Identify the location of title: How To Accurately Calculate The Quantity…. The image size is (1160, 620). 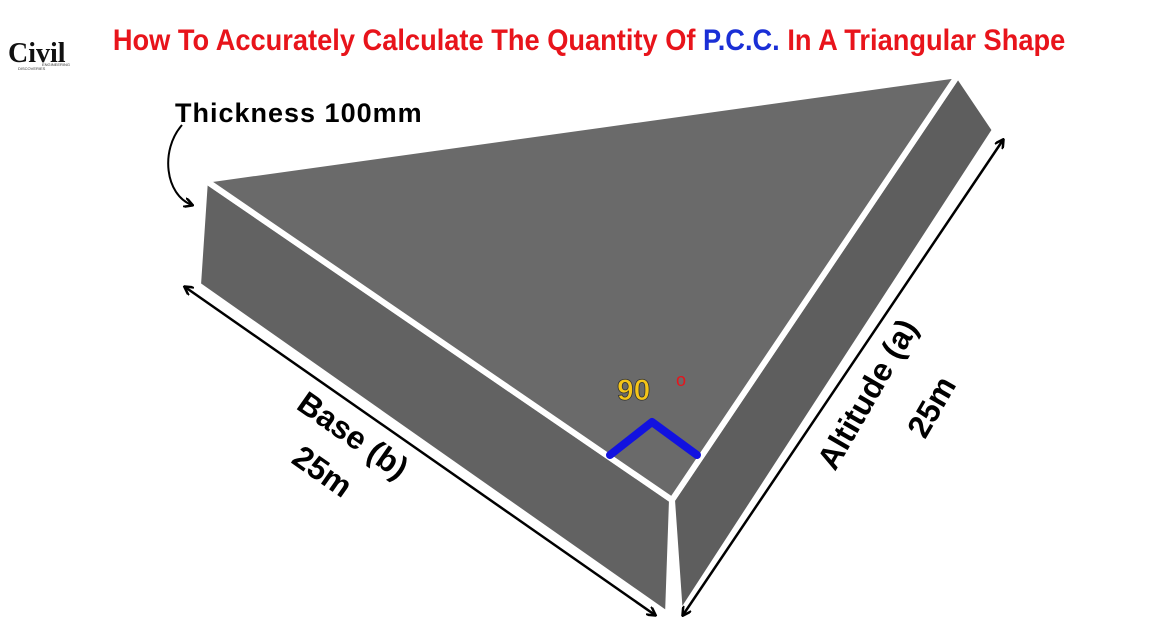
(581, 40).